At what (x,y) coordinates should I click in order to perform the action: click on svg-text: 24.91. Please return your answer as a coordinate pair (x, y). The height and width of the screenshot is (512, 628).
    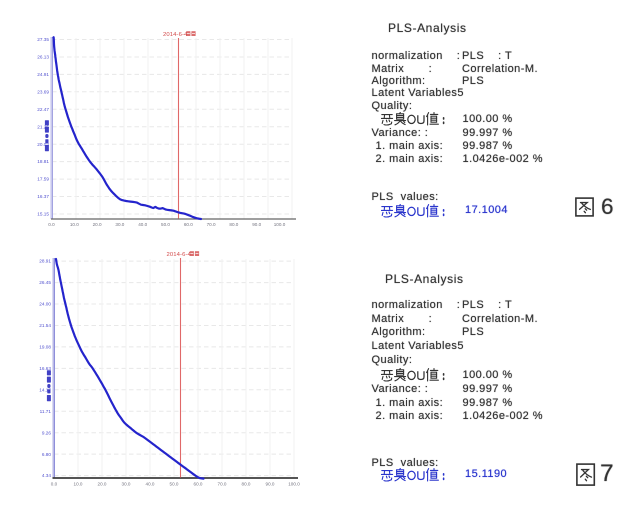
    Looking at the image, I should click on (43, 74).